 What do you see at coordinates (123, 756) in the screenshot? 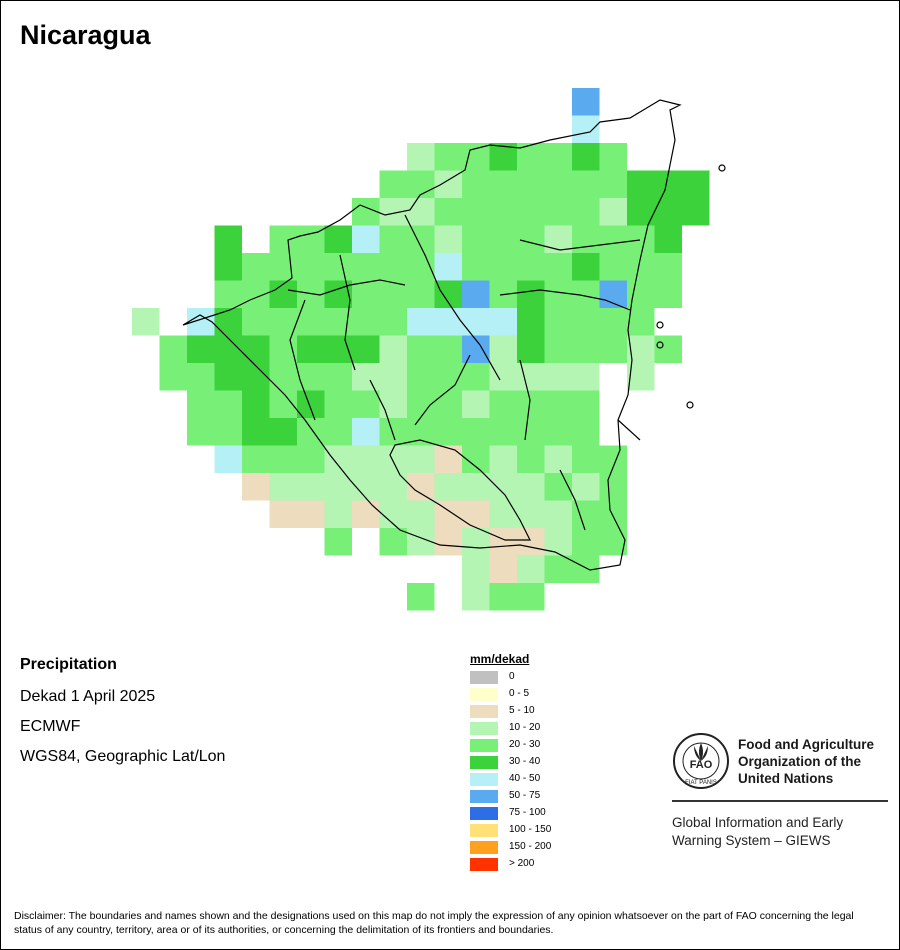
I see `map-projection: WGS84, Geographic Lat/Lon` at bounding box center [123, 756].